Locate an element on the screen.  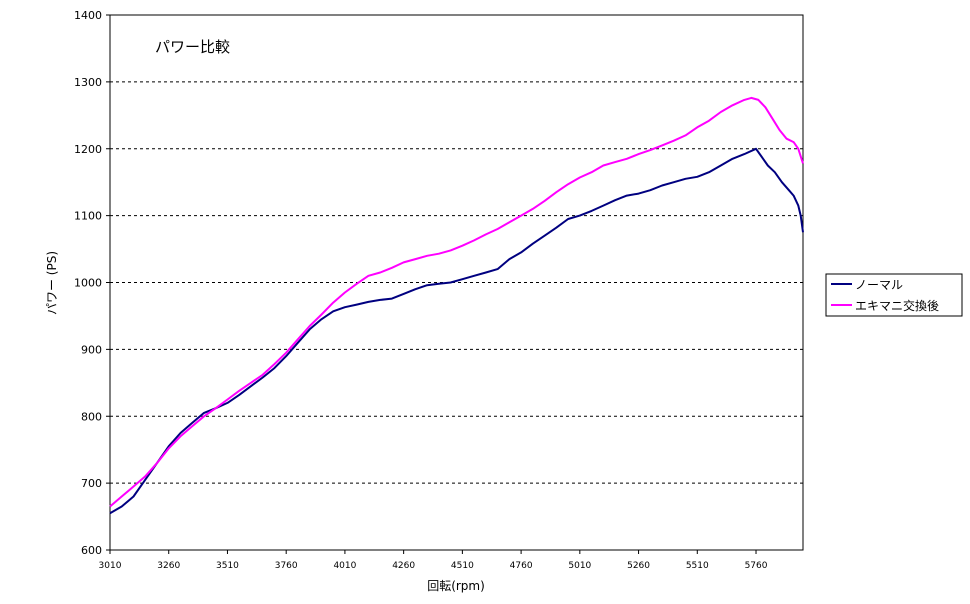
x-axis-title: 回転(rpm) is located at coordinates (456, 586).